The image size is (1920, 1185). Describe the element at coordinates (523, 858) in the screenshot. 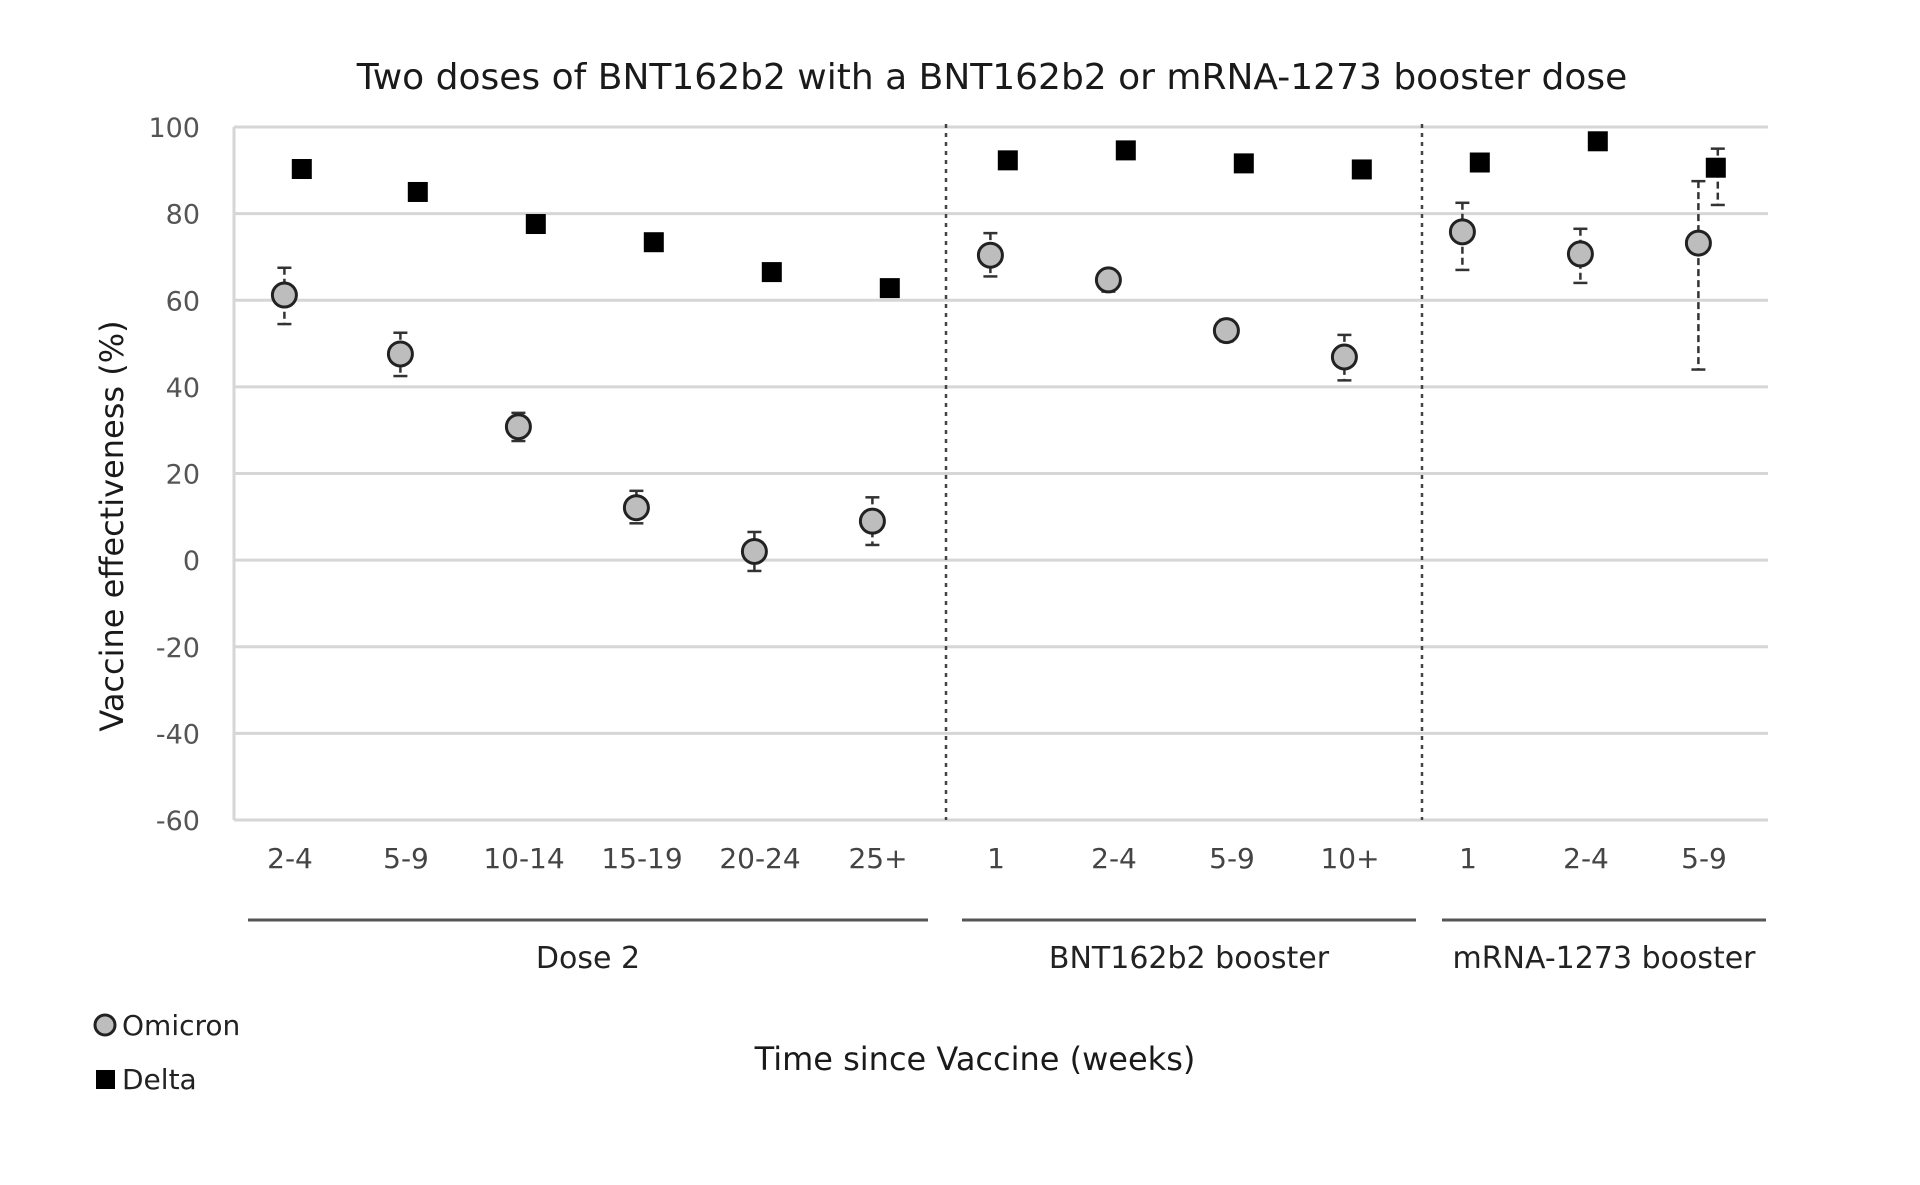

I see `x-tick-label: 10-14` at that location.